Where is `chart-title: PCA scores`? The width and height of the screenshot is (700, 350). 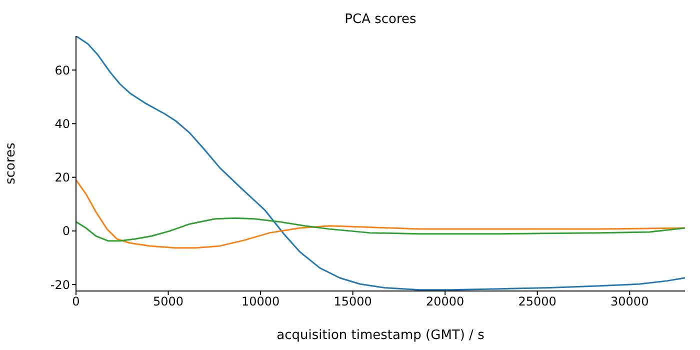
chart-title: PCA scores is located at coordinates (381, 19).